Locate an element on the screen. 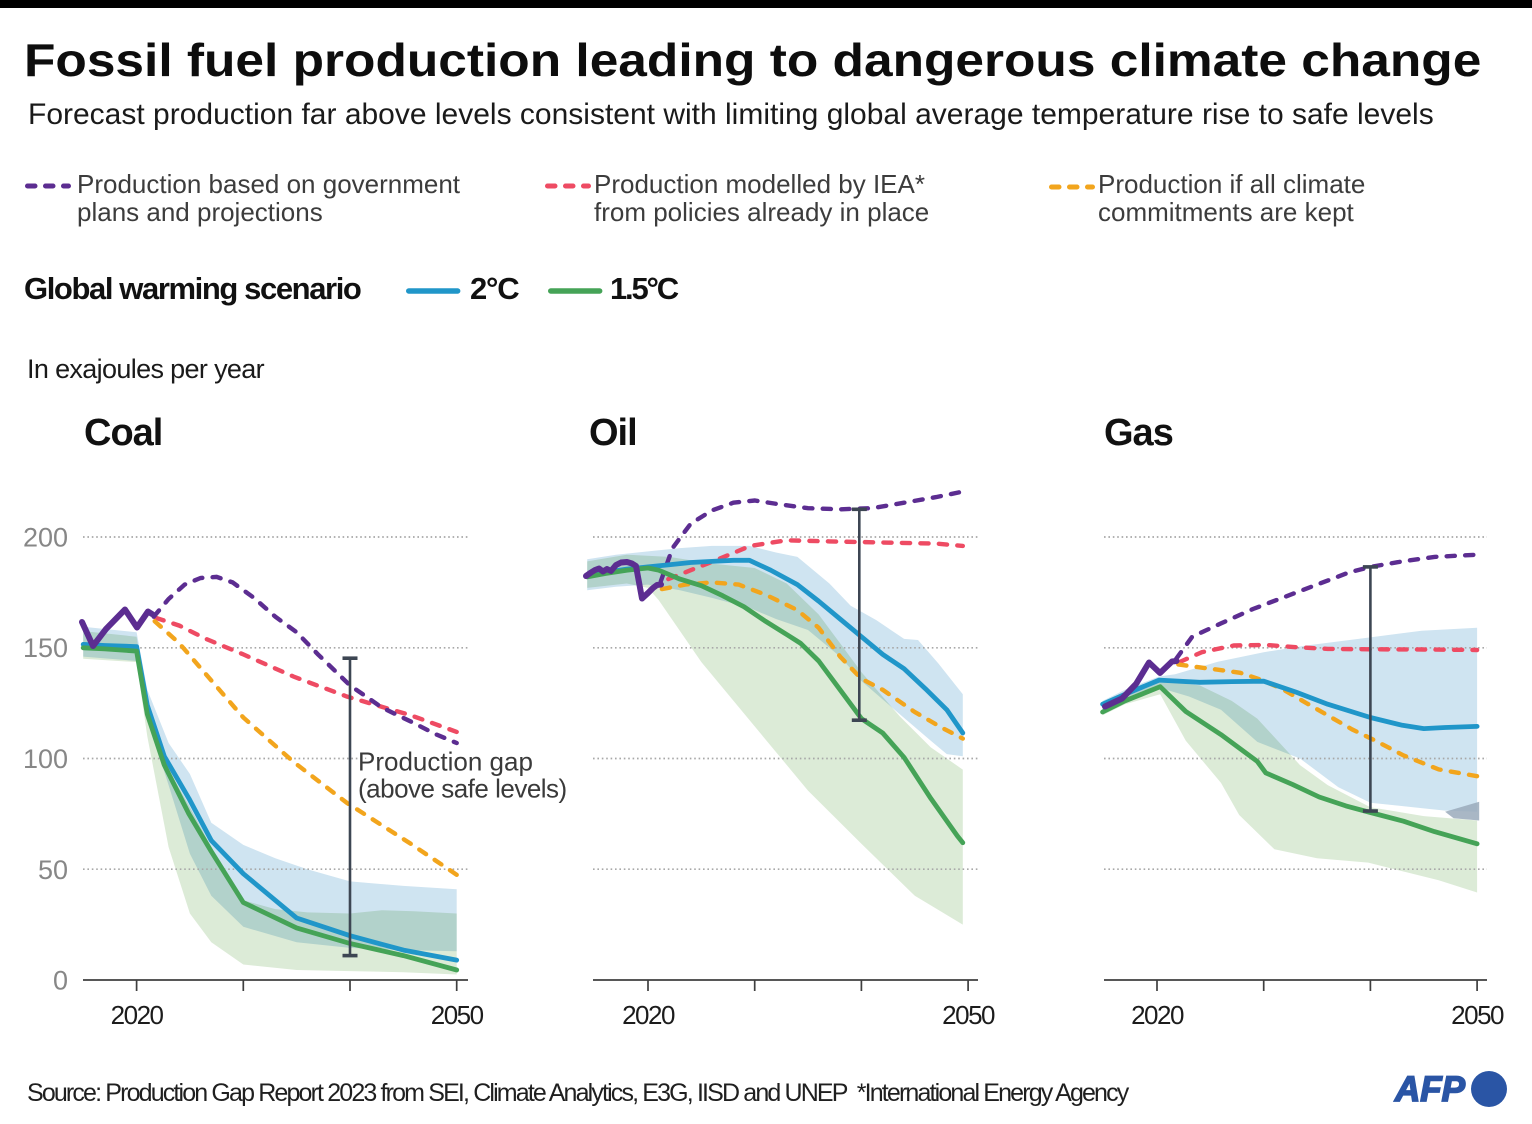  svg-text: 200 is located at coordinates (45, 538).